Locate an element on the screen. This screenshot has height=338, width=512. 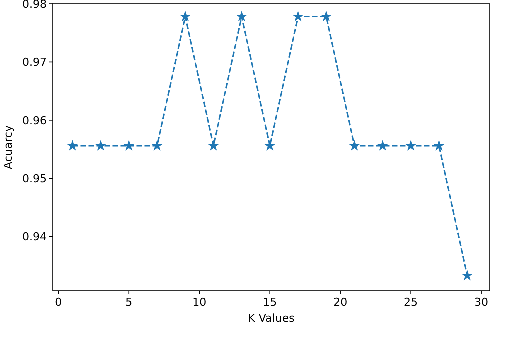
y-tick-label: 0.98 is located at coordinates (34, 5).